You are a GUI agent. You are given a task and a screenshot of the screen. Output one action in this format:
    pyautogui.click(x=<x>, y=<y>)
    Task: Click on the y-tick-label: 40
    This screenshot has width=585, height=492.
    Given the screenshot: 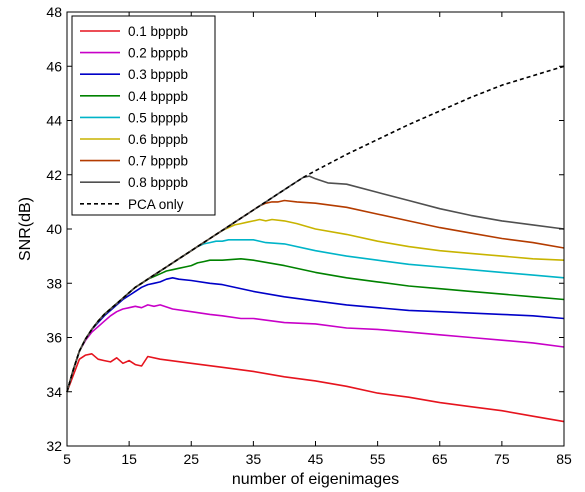 What is the action you would take?
    pyautogui.click(x=54, y=229)
    